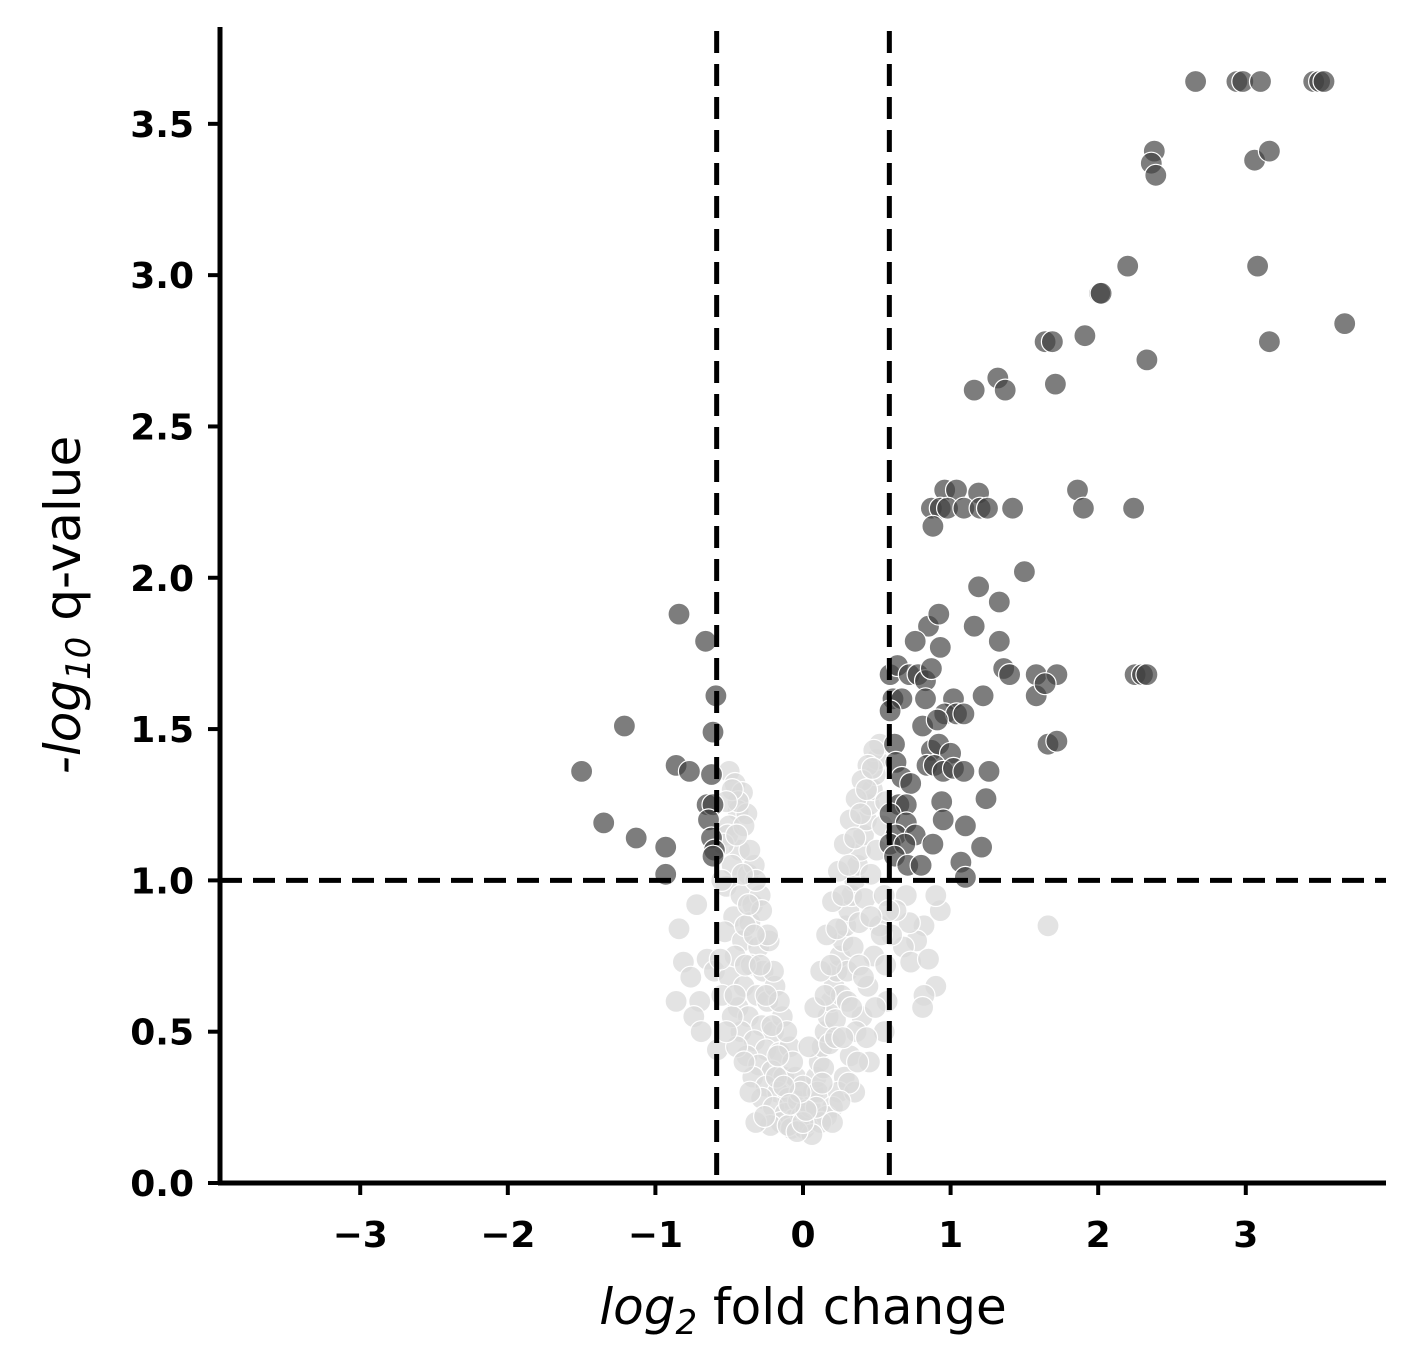  What do you see at coordinates (950, 1235) in the screenshot?
I see `x-tick-label: 1` at bounding box center [950, 1235].